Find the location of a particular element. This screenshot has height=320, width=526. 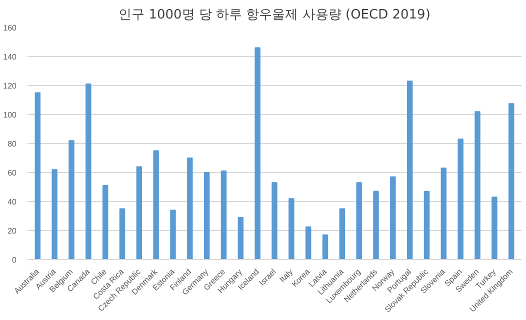

y-tick-label: 120 is located at coordinates (10, 86).